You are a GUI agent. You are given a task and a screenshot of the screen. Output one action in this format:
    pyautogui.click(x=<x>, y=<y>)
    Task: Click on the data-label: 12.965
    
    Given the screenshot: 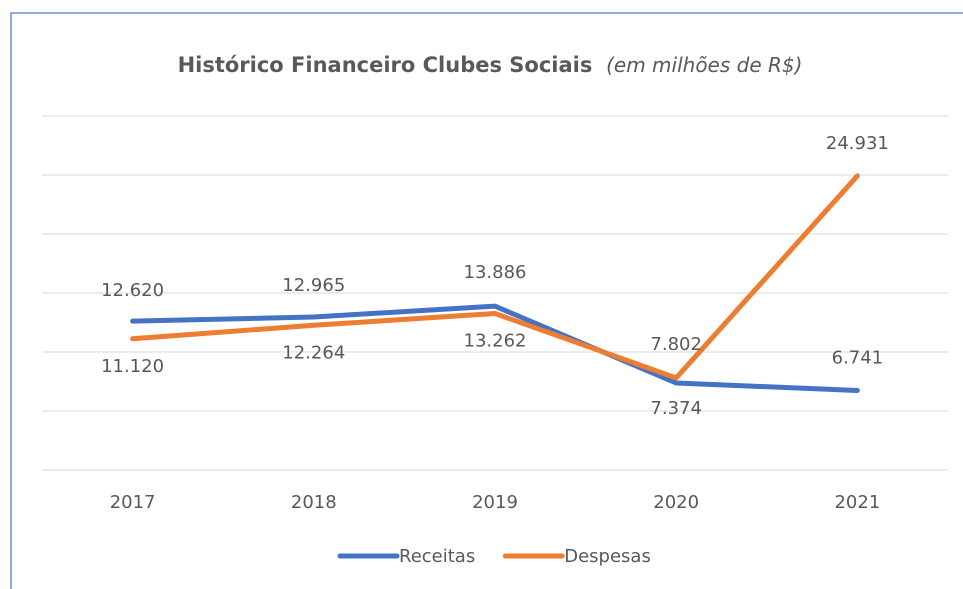 What is the action you would take?
    pyautogui.click(x=313, y=285)
    